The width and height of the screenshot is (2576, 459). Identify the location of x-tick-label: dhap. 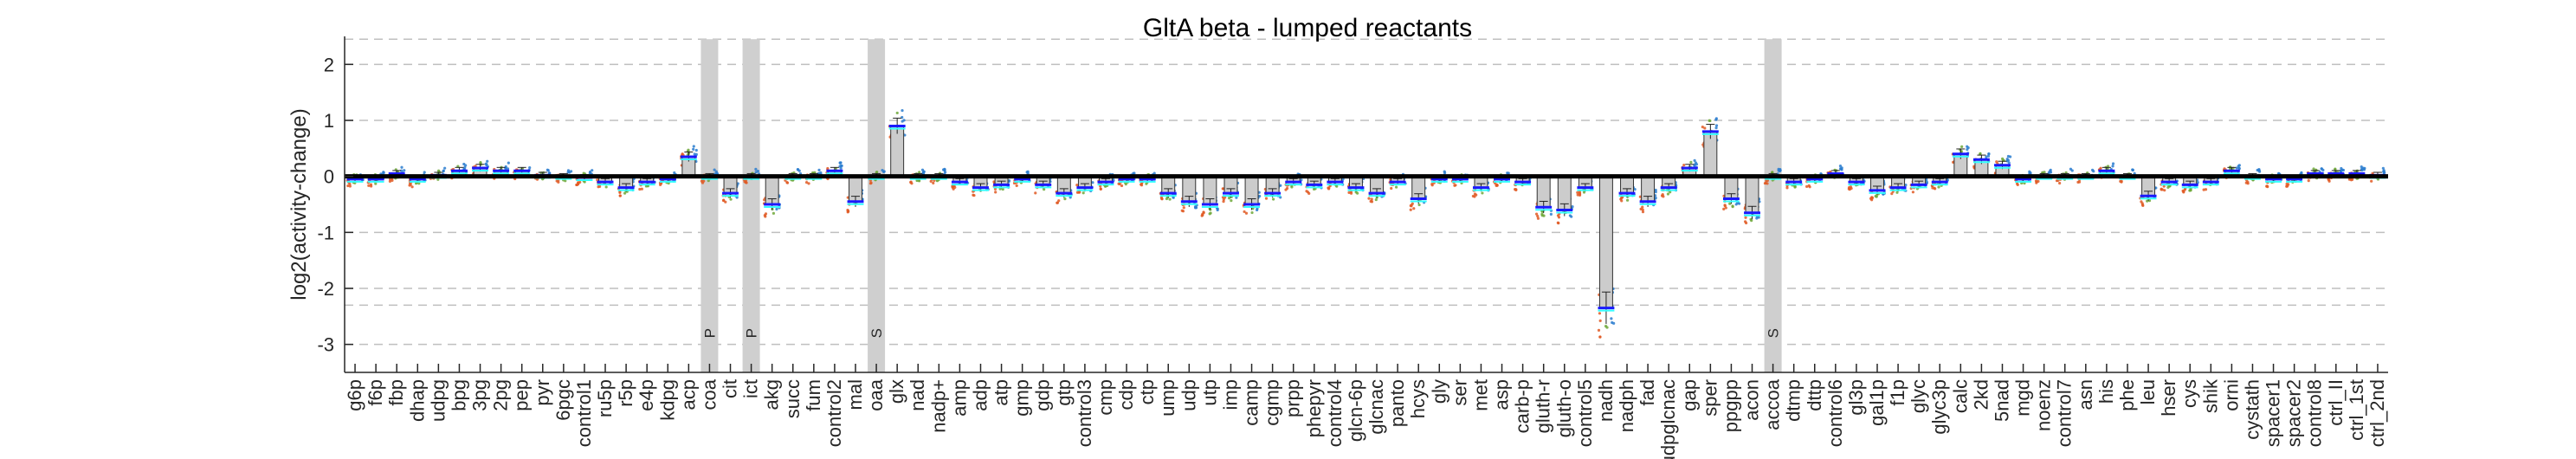
(417, 400).